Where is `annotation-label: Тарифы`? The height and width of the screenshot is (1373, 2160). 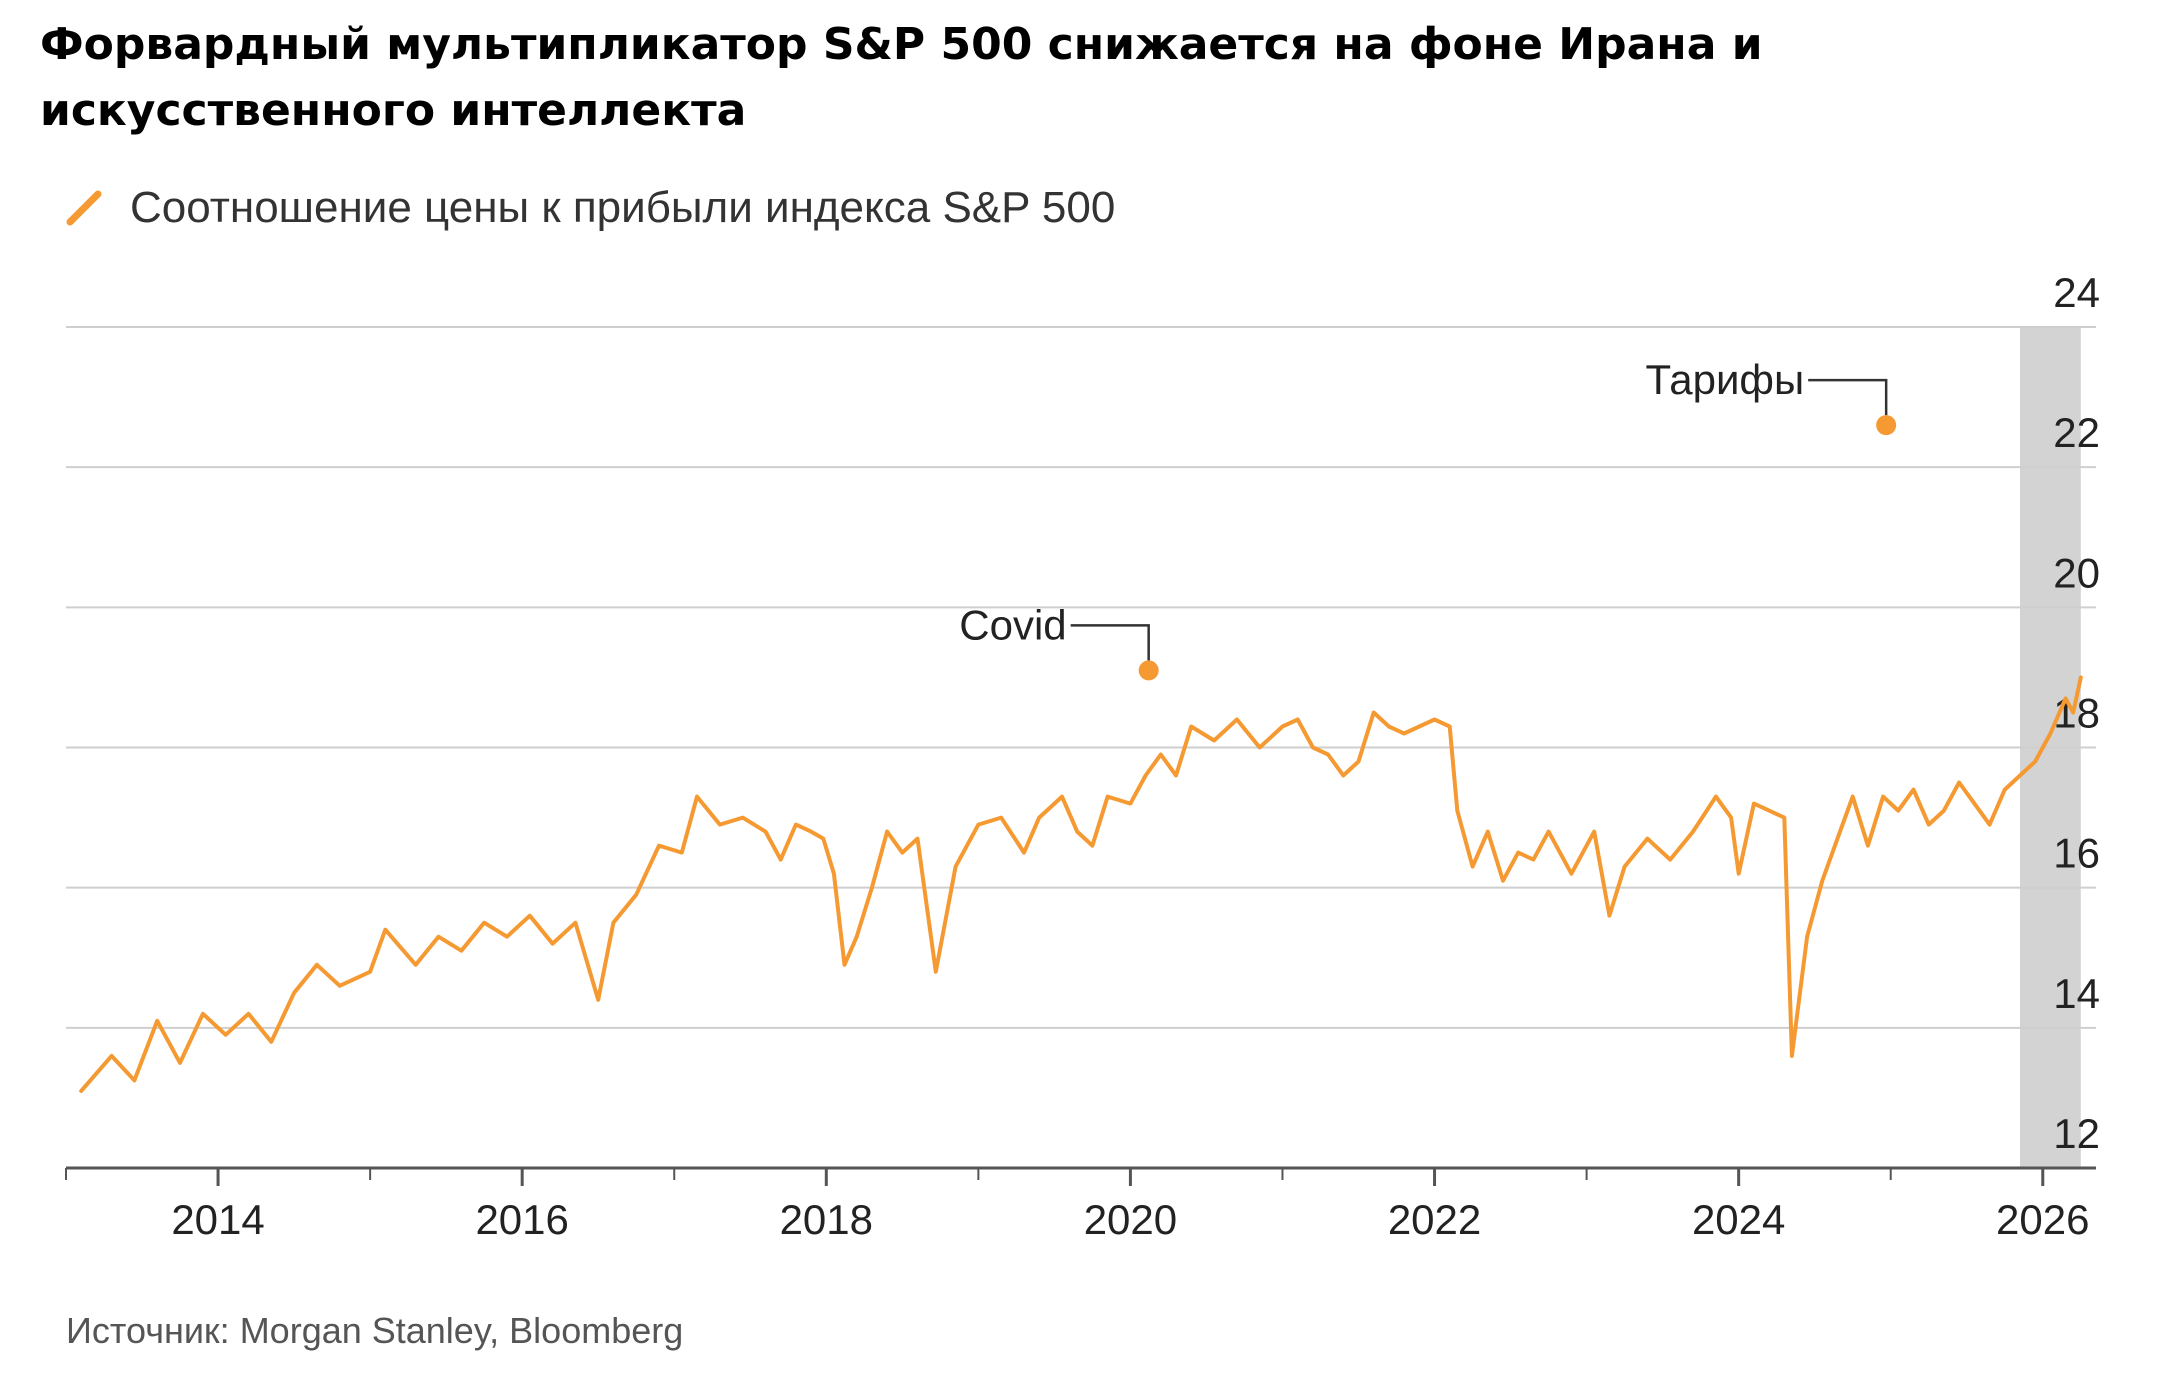
annotation-label: Тарифы is located at coordinates (1724, 379).